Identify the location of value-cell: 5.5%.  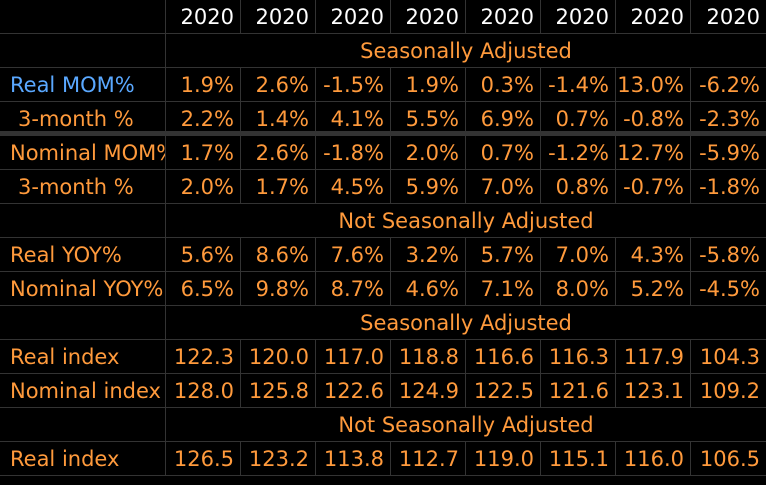
(428, 116).